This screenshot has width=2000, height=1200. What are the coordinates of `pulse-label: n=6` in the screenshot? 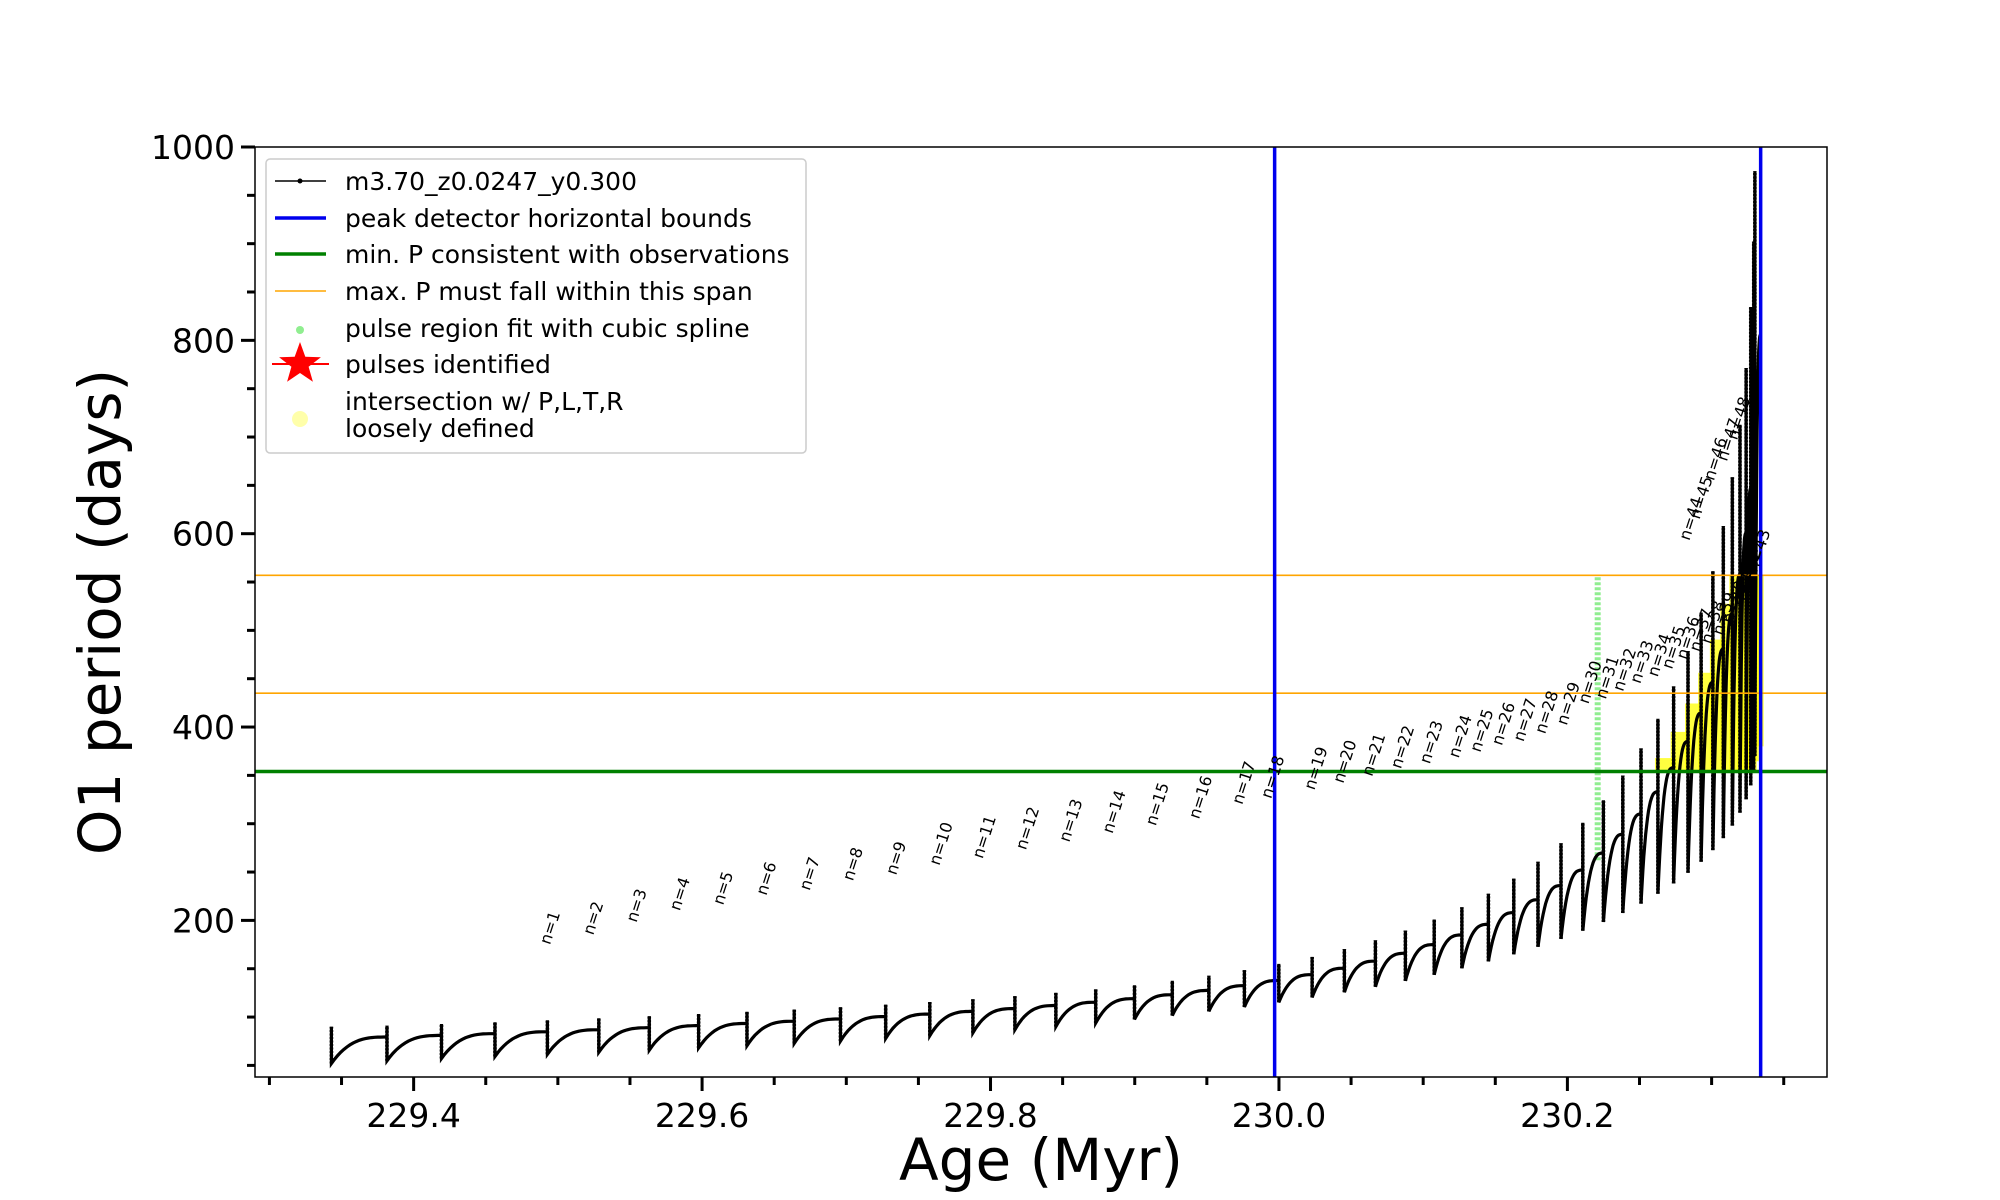 It's located at (766, 878).